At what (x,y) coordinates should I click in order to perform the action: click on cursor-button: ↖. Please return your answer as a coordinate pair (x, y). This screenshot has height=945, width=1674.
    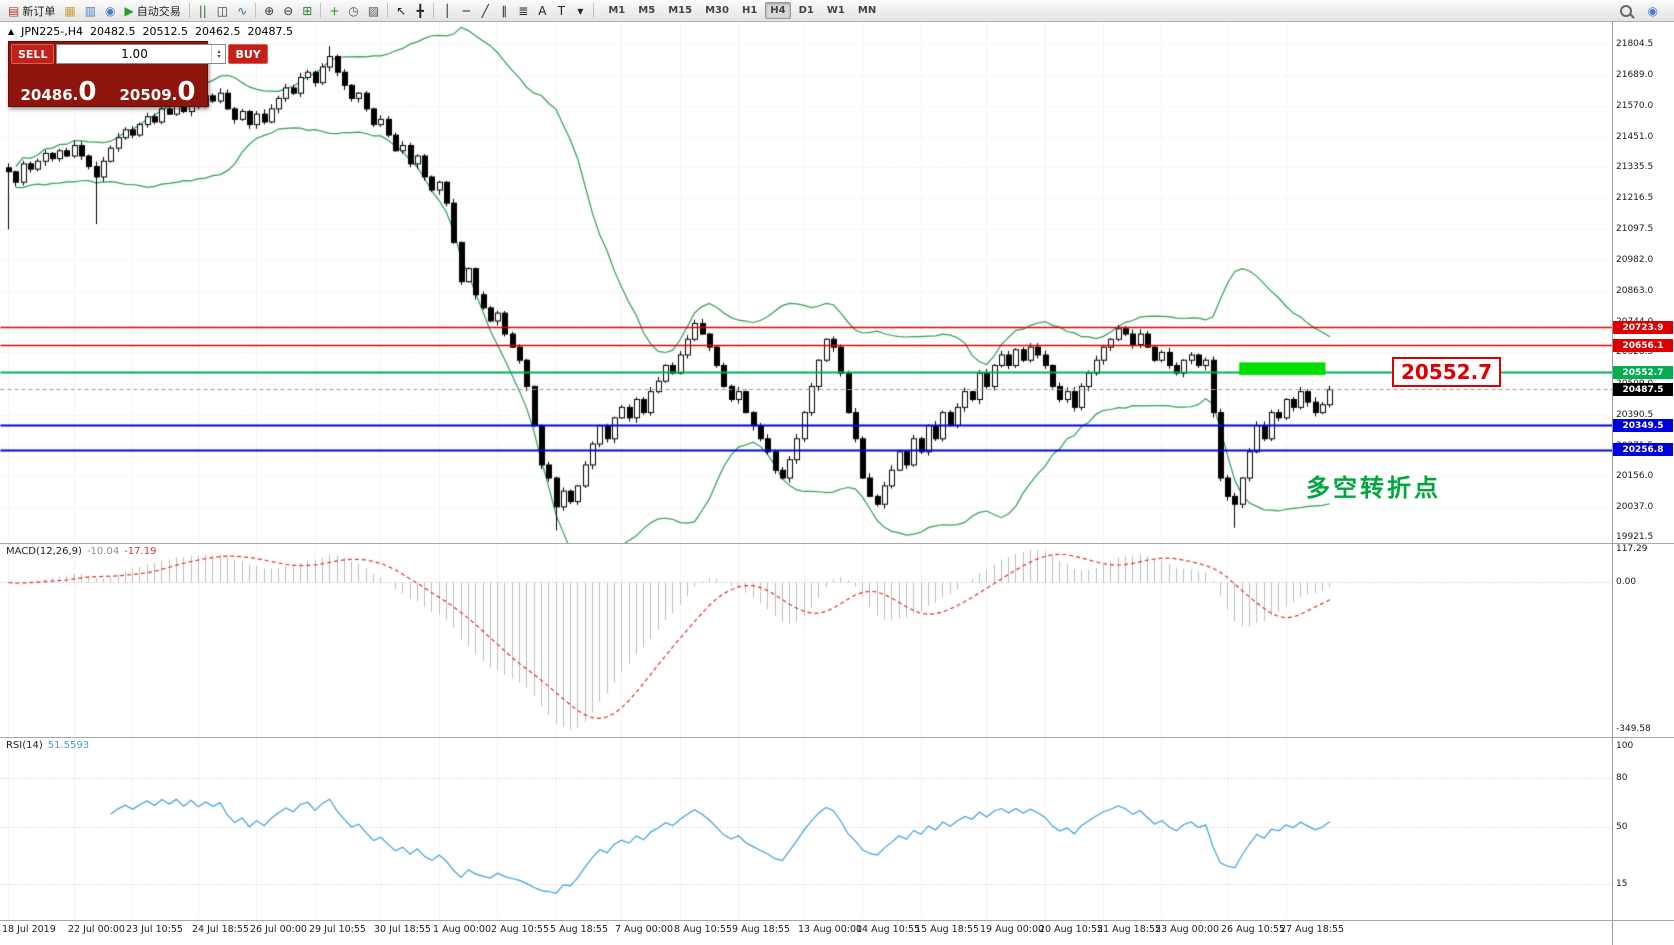
    Looking at the image, I should click on (401, 11).